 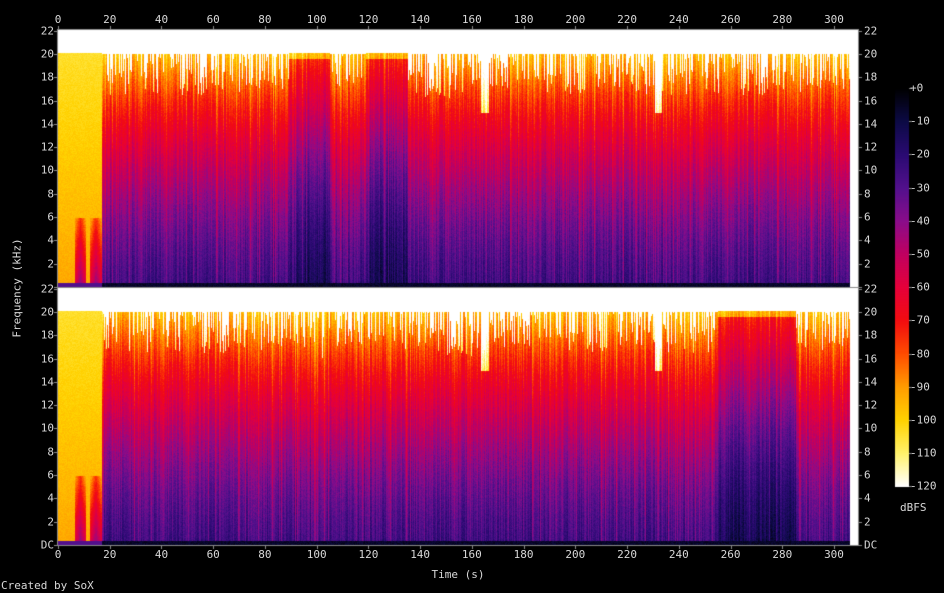 I want to click on colorbar-tick-label: -110, so click(x=923, y=453).